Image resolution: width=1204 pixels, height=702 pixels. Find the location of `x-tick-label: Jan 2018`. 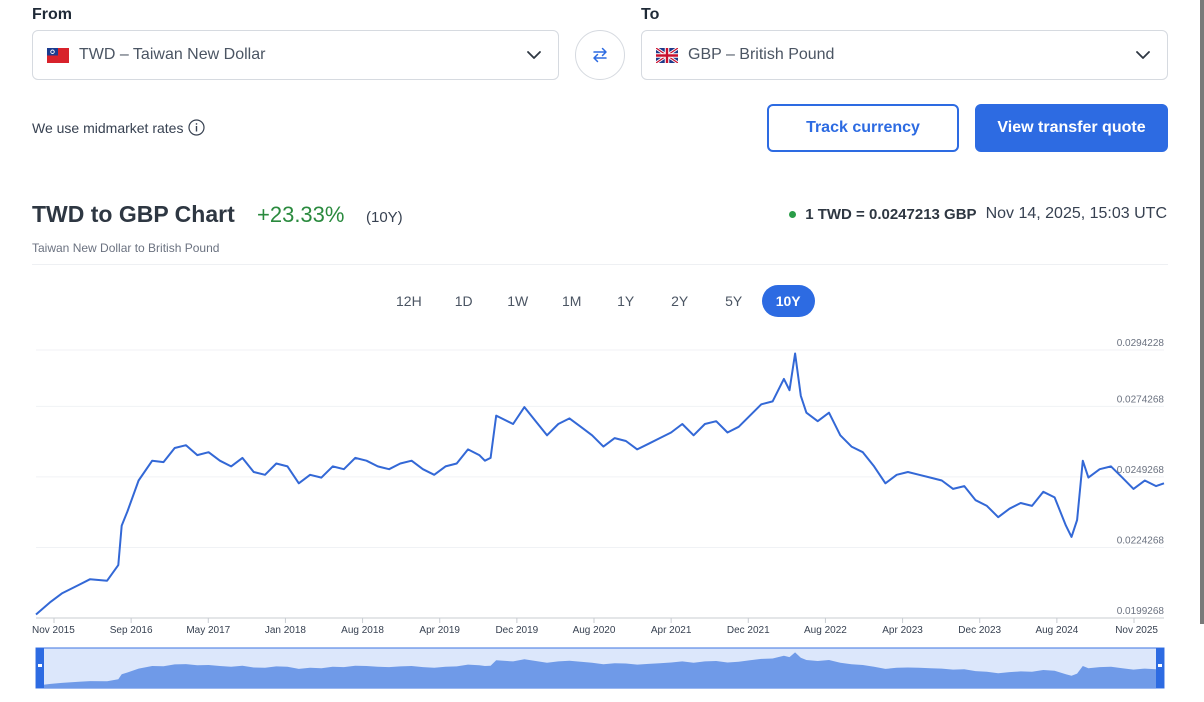

x-tick-label: Jan 2018 is located at coordinates (286, 630).